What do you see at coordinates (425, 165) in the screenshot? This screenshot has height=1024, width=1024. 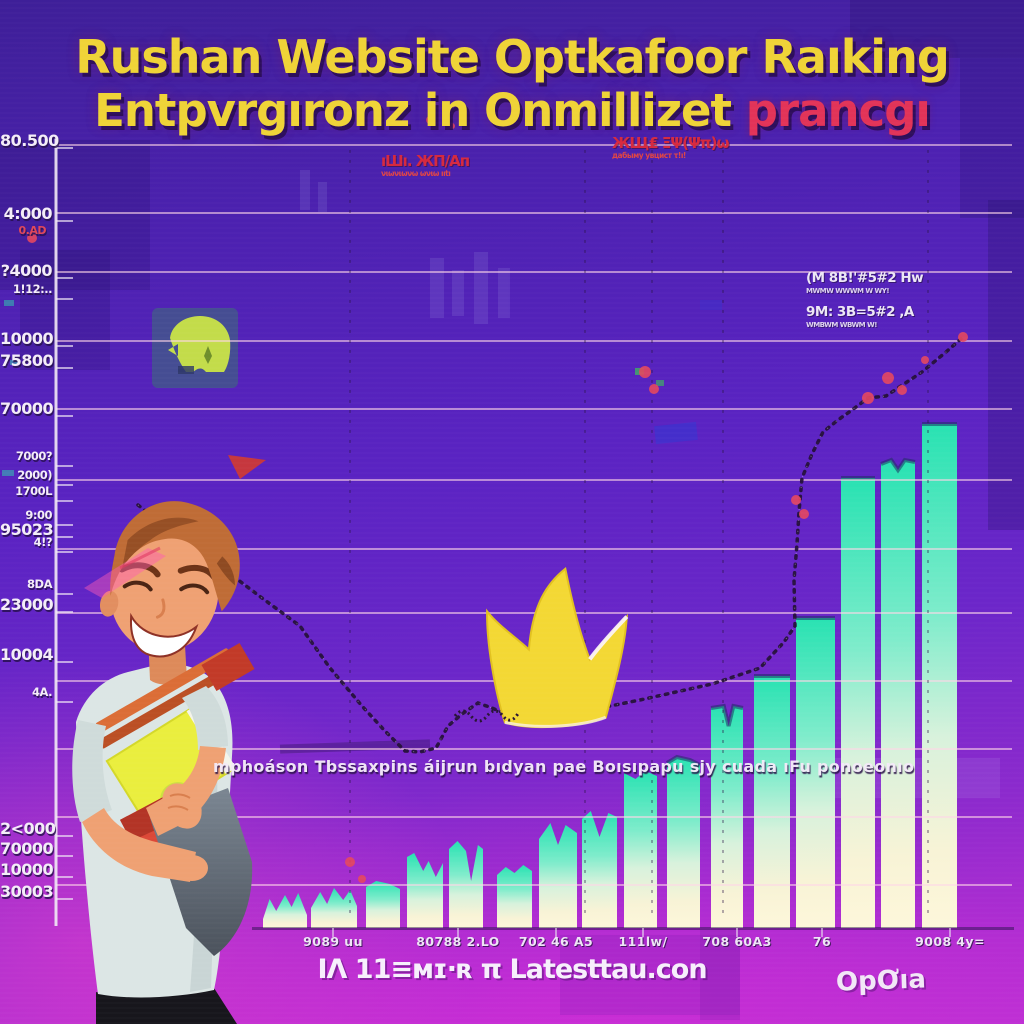 I see `red-glitch-text-a: ıШı. ЖП/Ап νιωνιωνω ωνιω ııtı` at bounding box center [425, 165].